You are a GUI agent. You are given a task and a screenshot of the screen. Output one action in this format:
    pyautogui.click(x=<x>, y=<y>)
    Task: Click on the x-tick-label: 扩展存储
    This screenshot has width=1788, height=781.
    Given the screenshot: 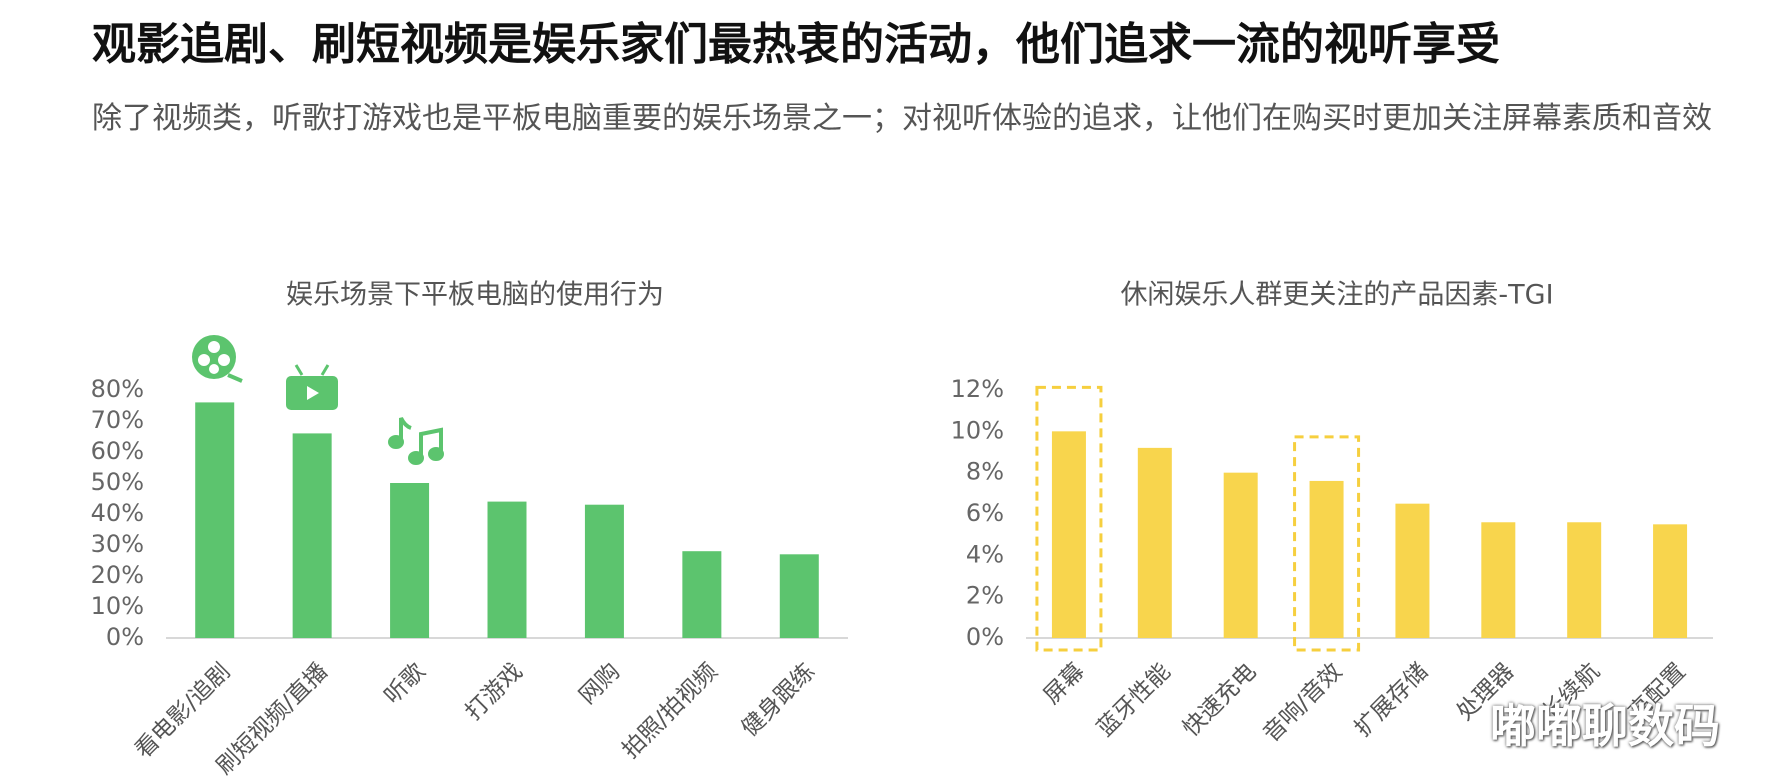 What is the action you would take?
    pyautogui.click(x=1391, y=699)
    